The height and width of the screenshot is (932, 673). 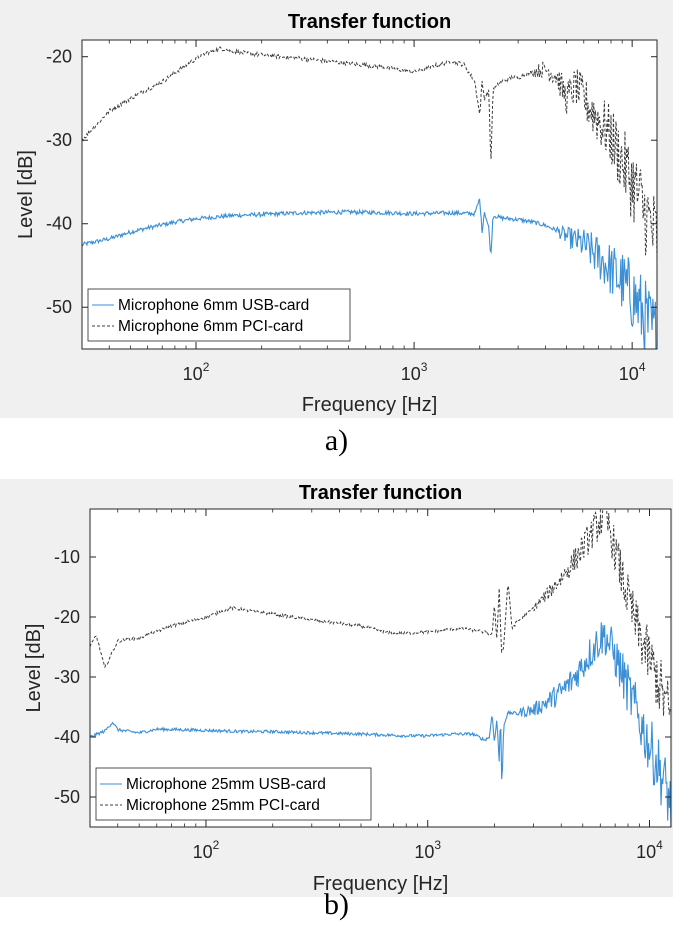 I want to click on legend-entry: Microphone 25mm USB-card, so click(x=226, y=784).